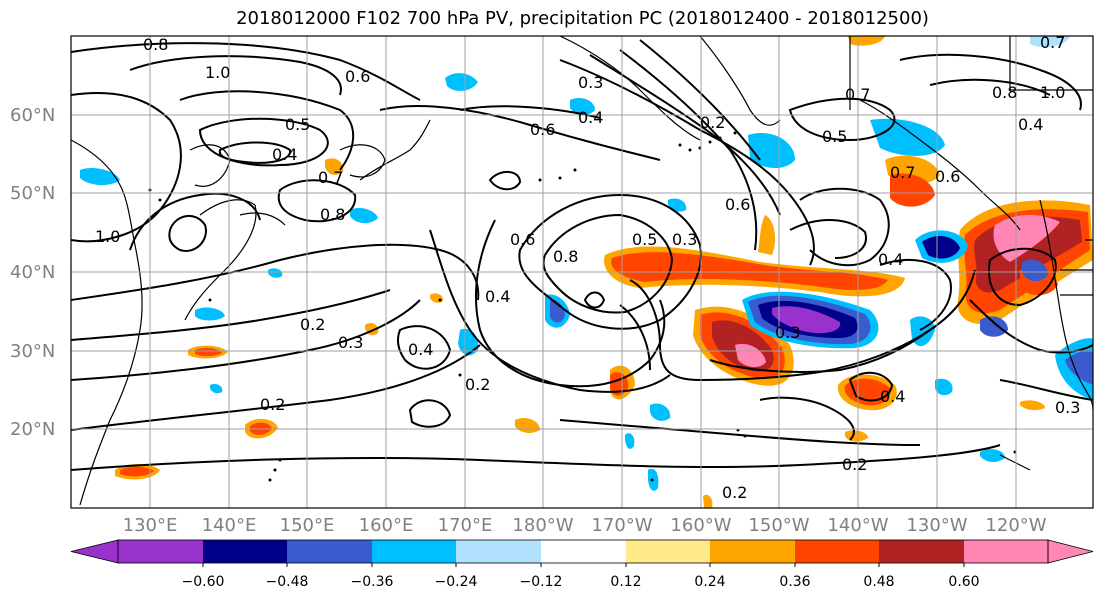 This screenshot has height=601, width=1105. I want to click on lat-label: 60°N, so click(32, 115).